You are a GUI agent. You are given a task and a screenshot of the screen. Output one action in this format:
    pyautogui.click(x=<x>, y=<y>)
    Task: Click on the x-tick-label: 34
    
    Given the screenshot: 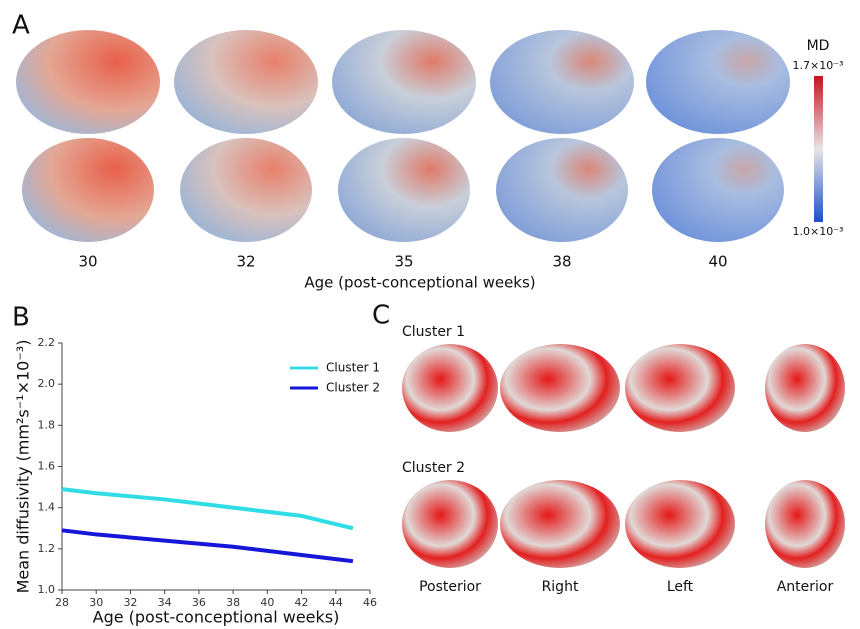 What is the action you would take?
    pyautogui.click(x=165, y=602)
    